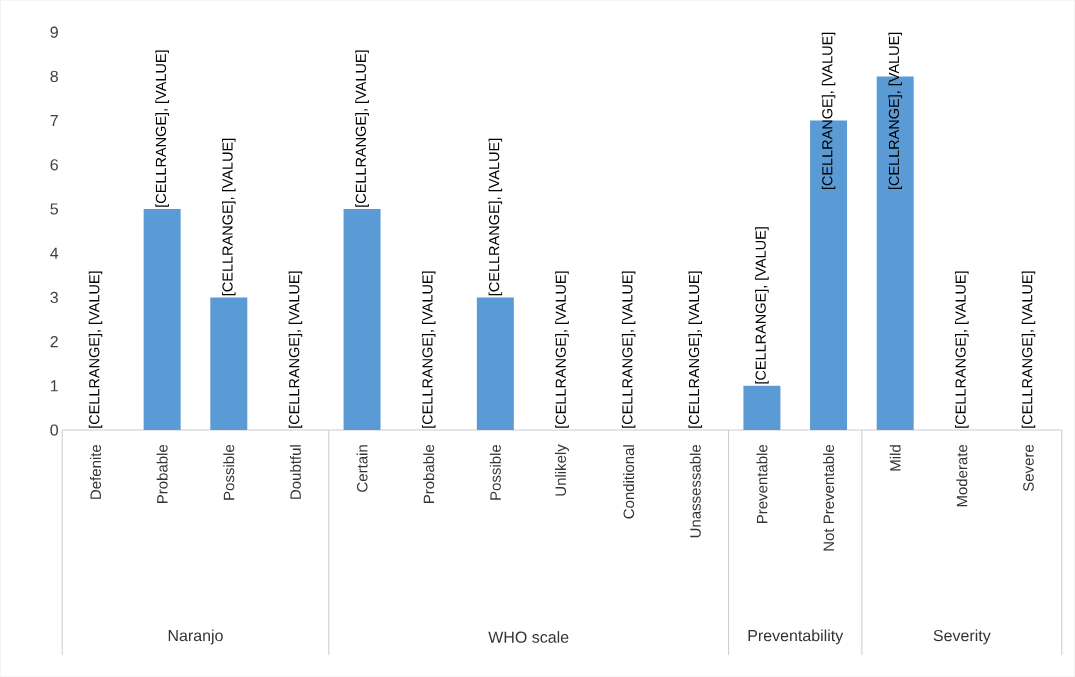  What do you see at coordinates (54, 32) in the screenshot?
I see `y-tick-label: 9` at bounding box center [54, 32].